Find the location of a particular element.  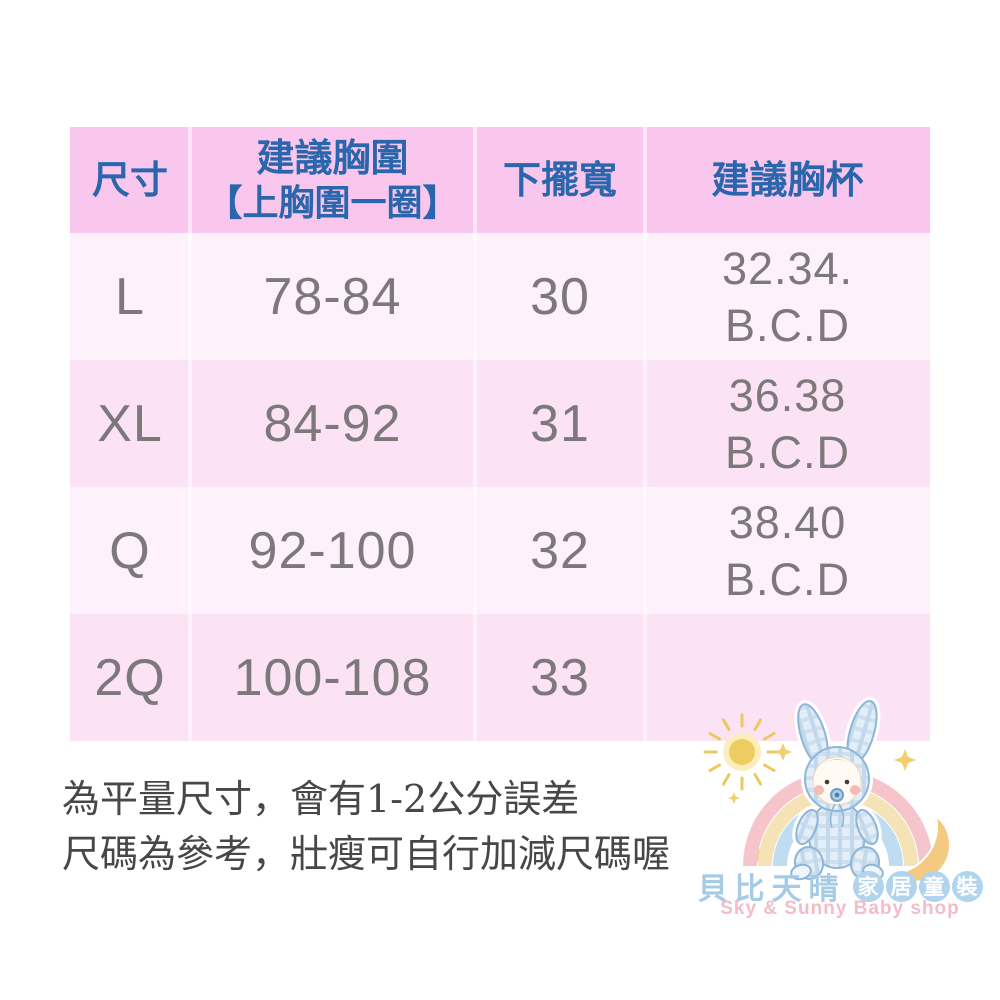

bunny-baby-icon is located at coordinates (837, 790).